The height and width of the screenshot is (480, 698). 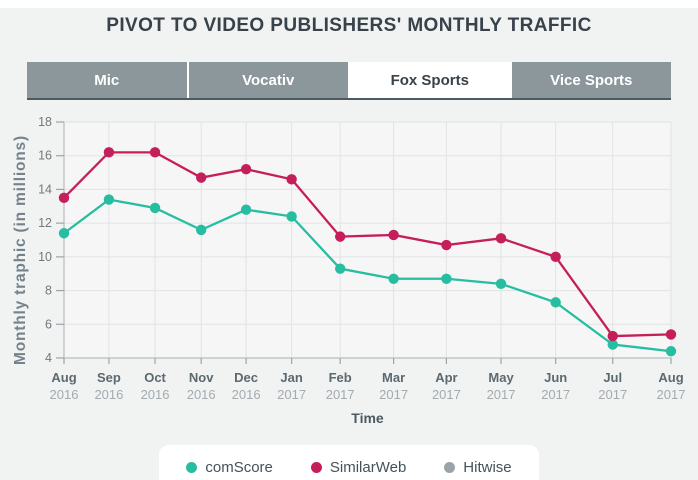 I want to click on y-tick-label: 16, so click(x=45, y=156).